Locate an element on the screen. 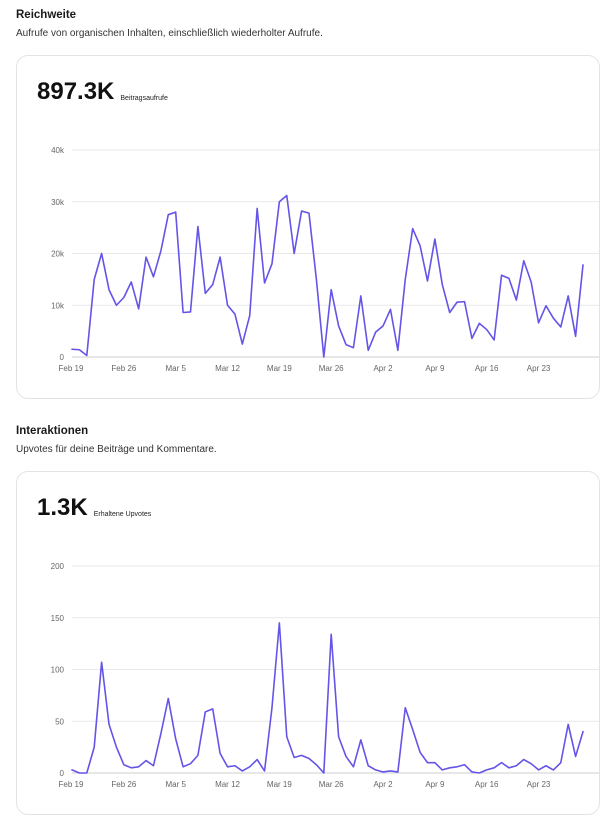 This screenshot has height=816, width=612. interactions-metric: 1.3K Erhaltene Upvotes is located at coordinates (94, 508).